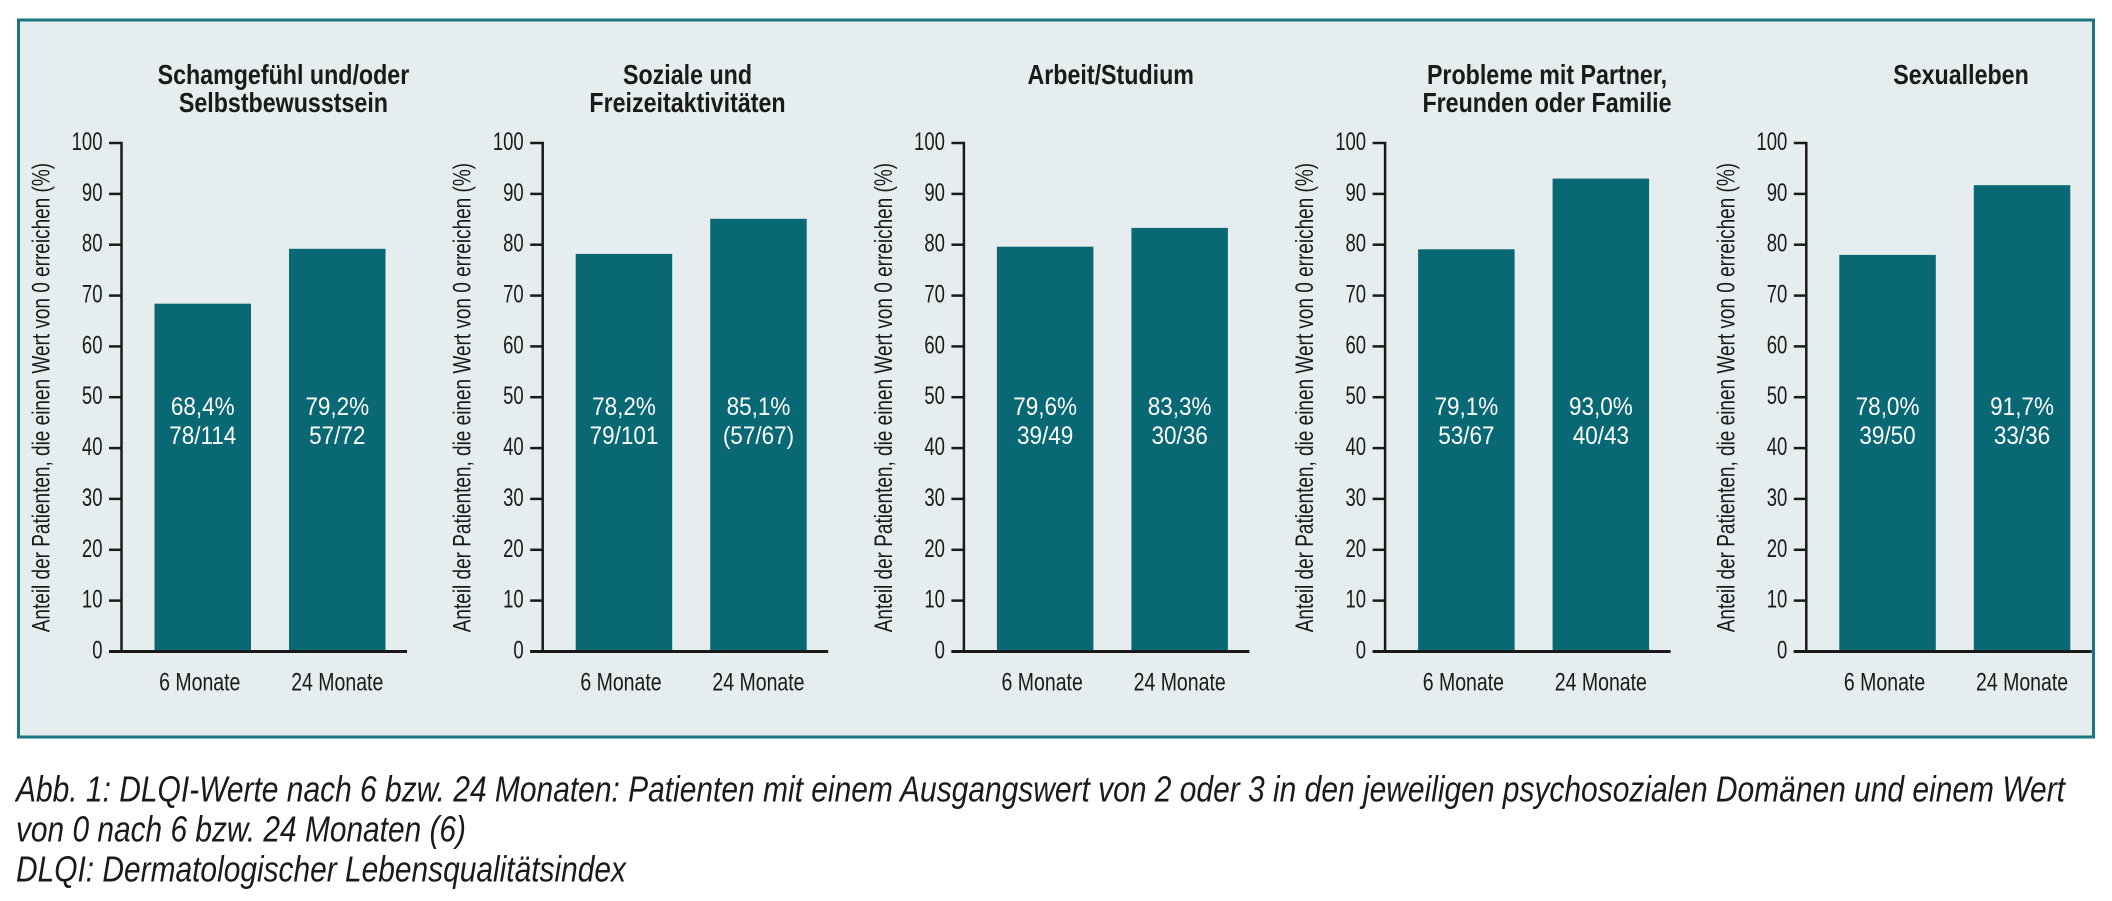 This screenshot has height=901, width=2112. Describe the element at coordinates (241, 829) in the screenshot. I see `svg-text:von 0 nach 6 bzw. 24 Monaten (: von 0 nach 6 bzw. 24 Monaten (6)` at that location.